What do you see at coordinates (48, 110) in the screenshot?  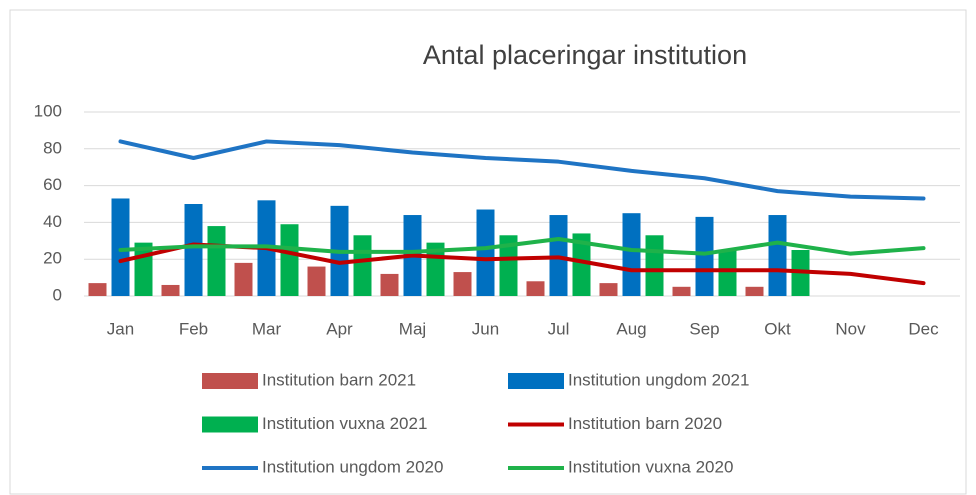 I see `y-tick-label: 100` at bounding box center [48, 110].